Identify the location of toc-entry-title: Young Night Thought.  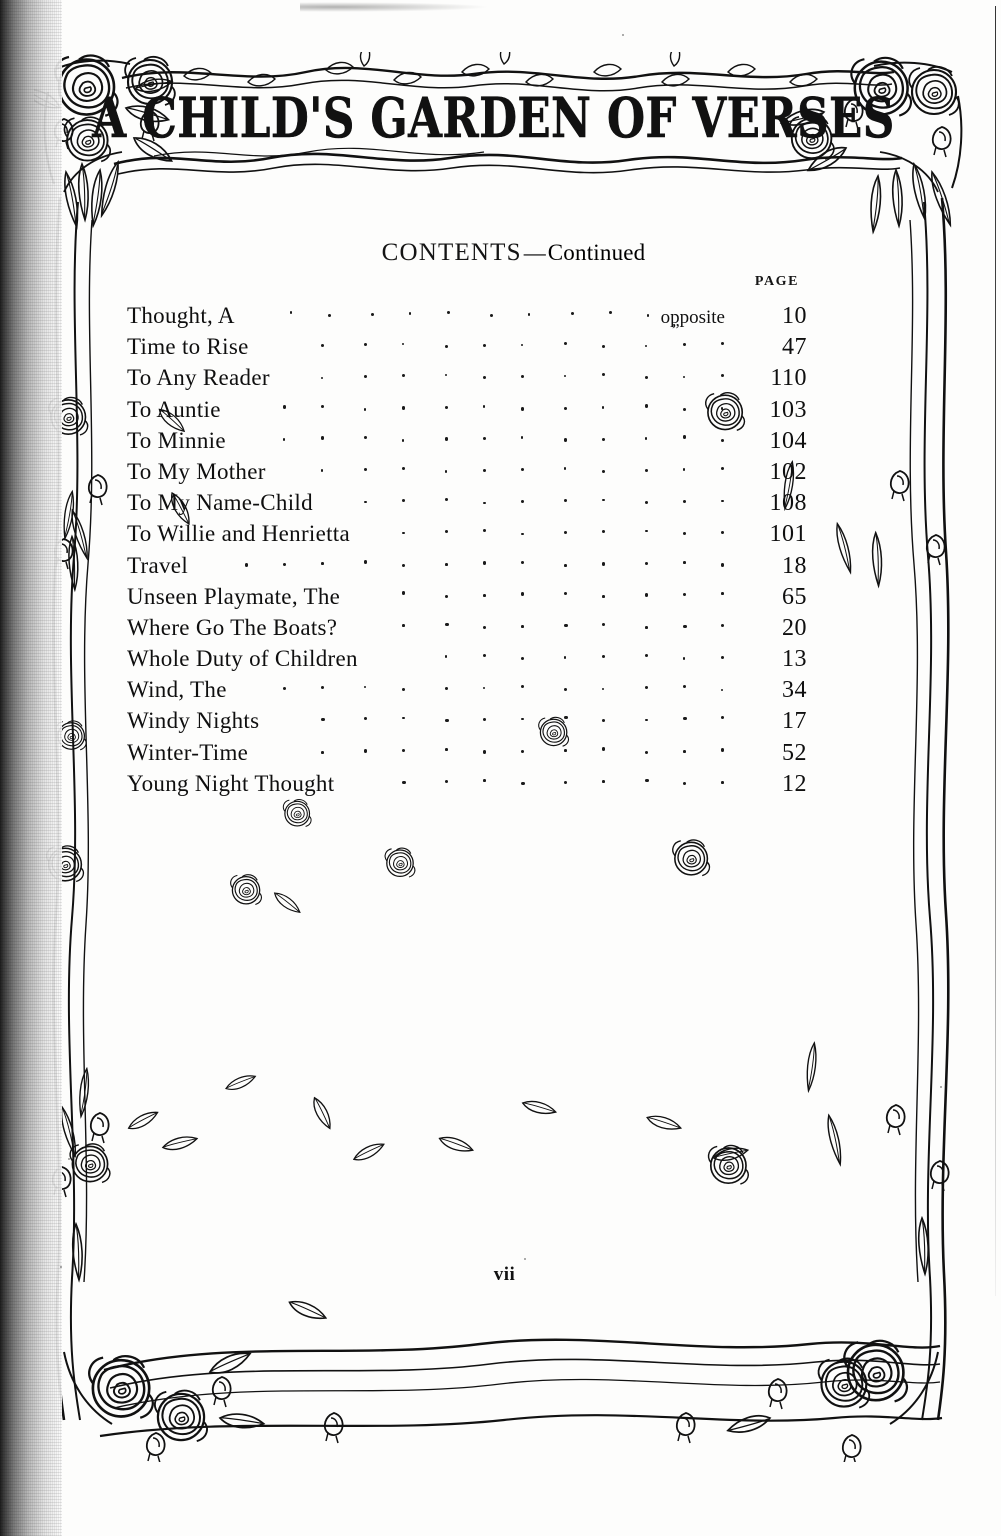
(231, 783).